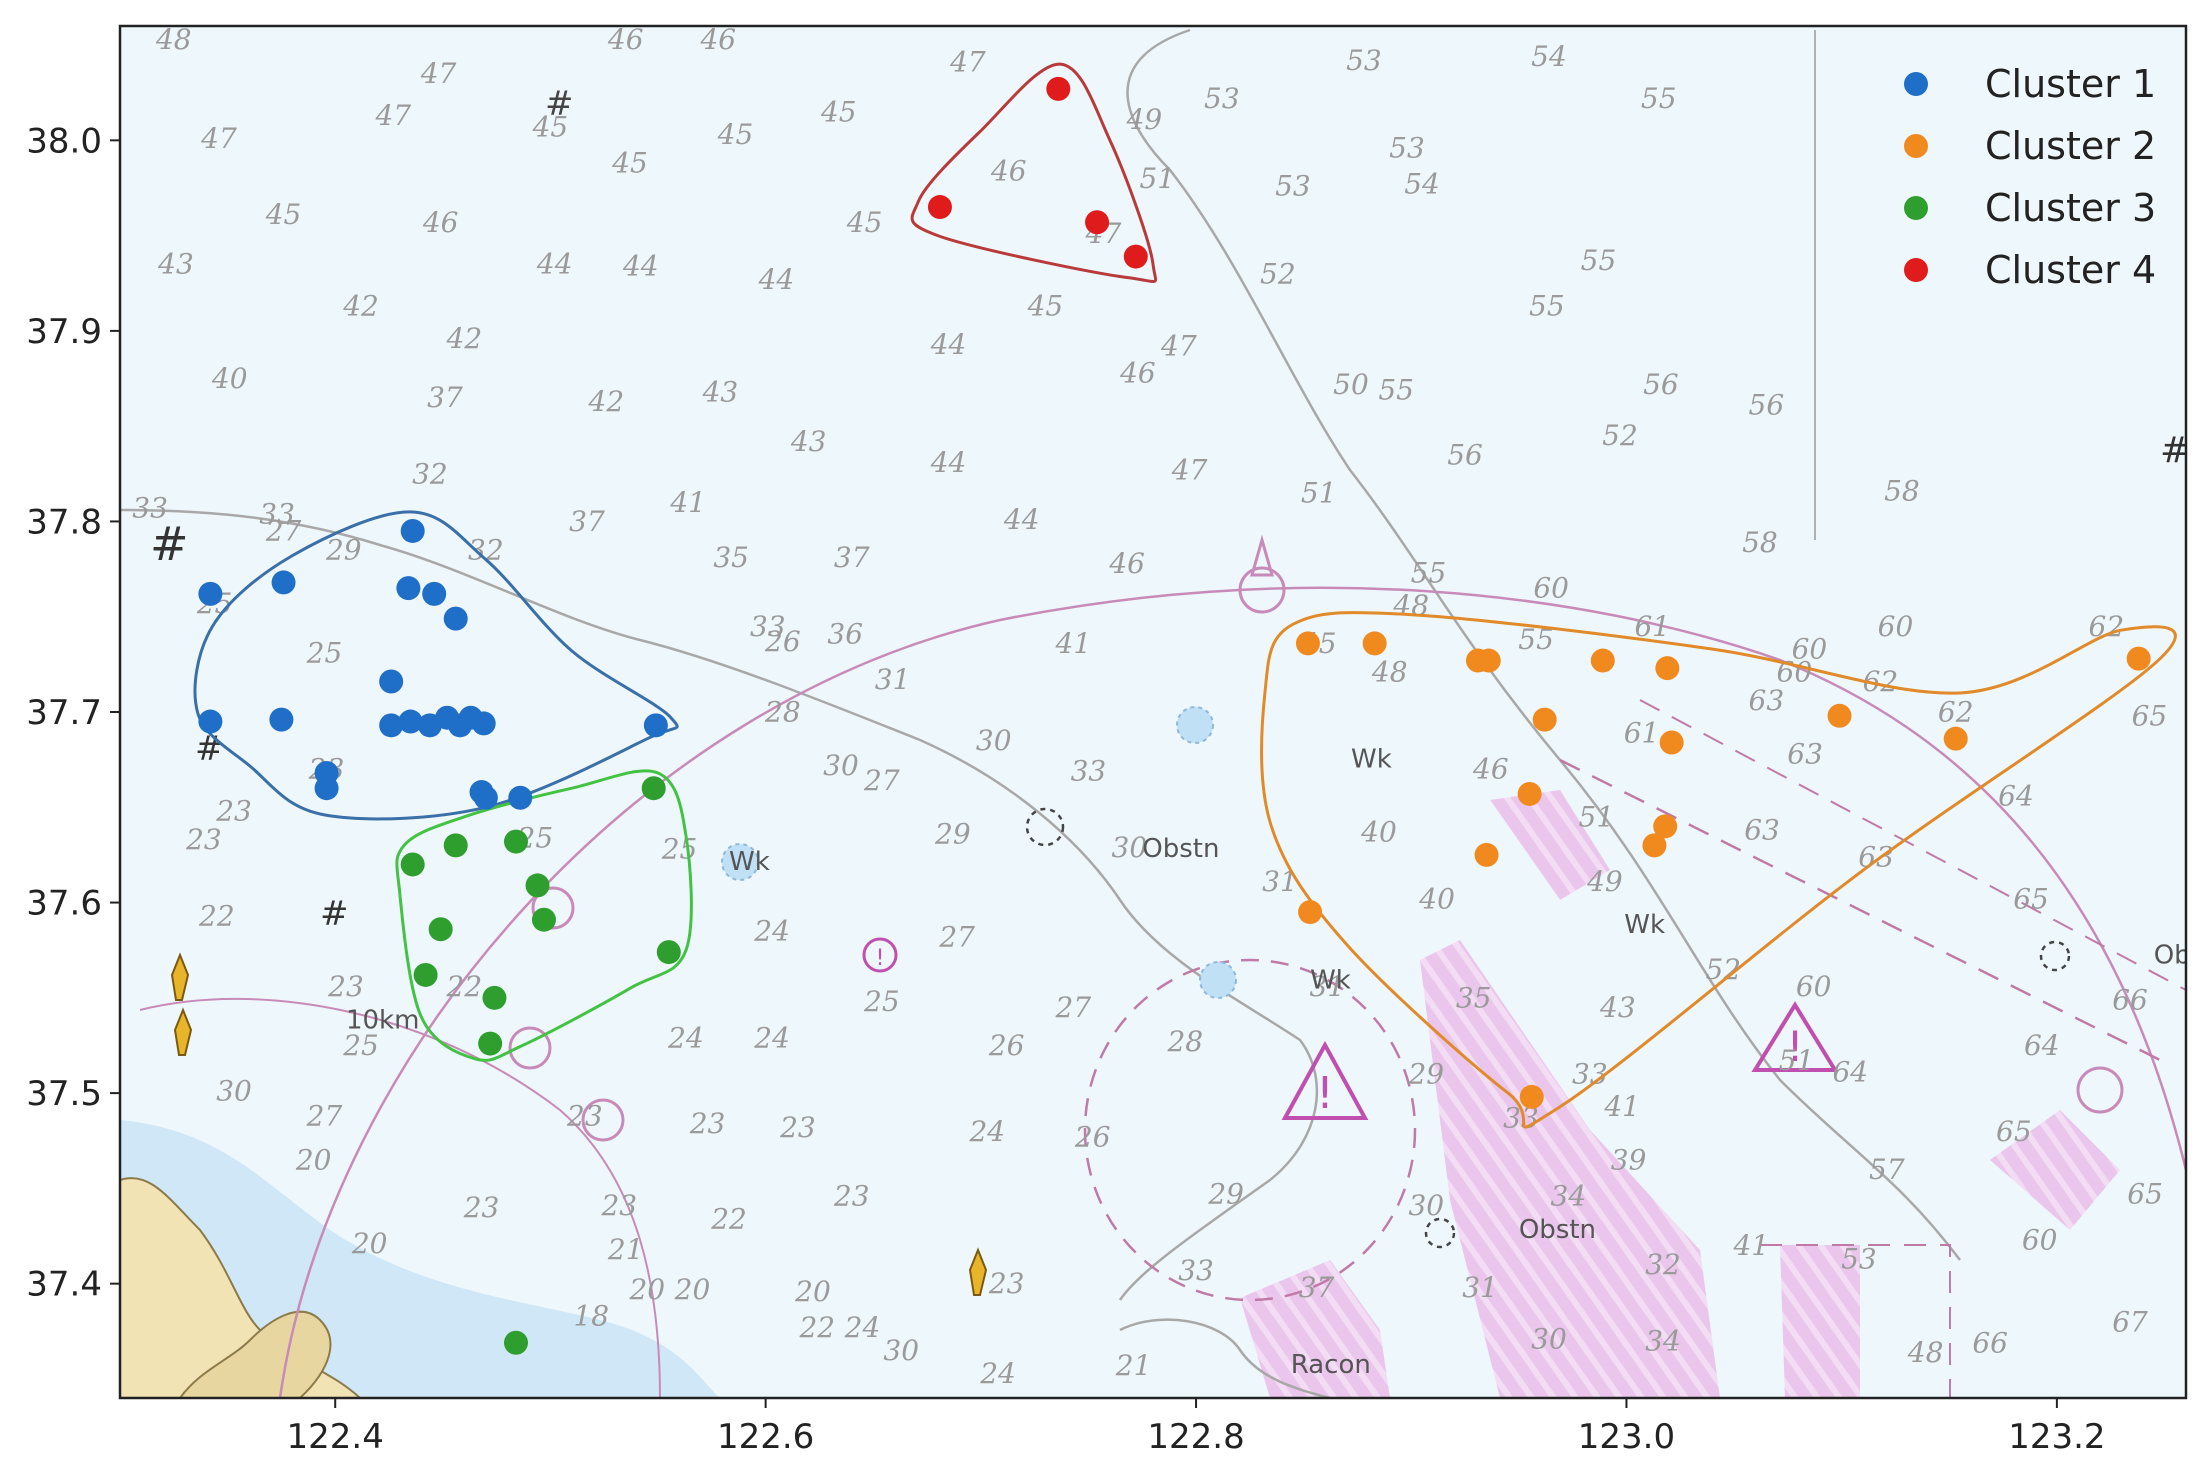  I want to click on y-tick-label: 37.7, so click(64, 713).